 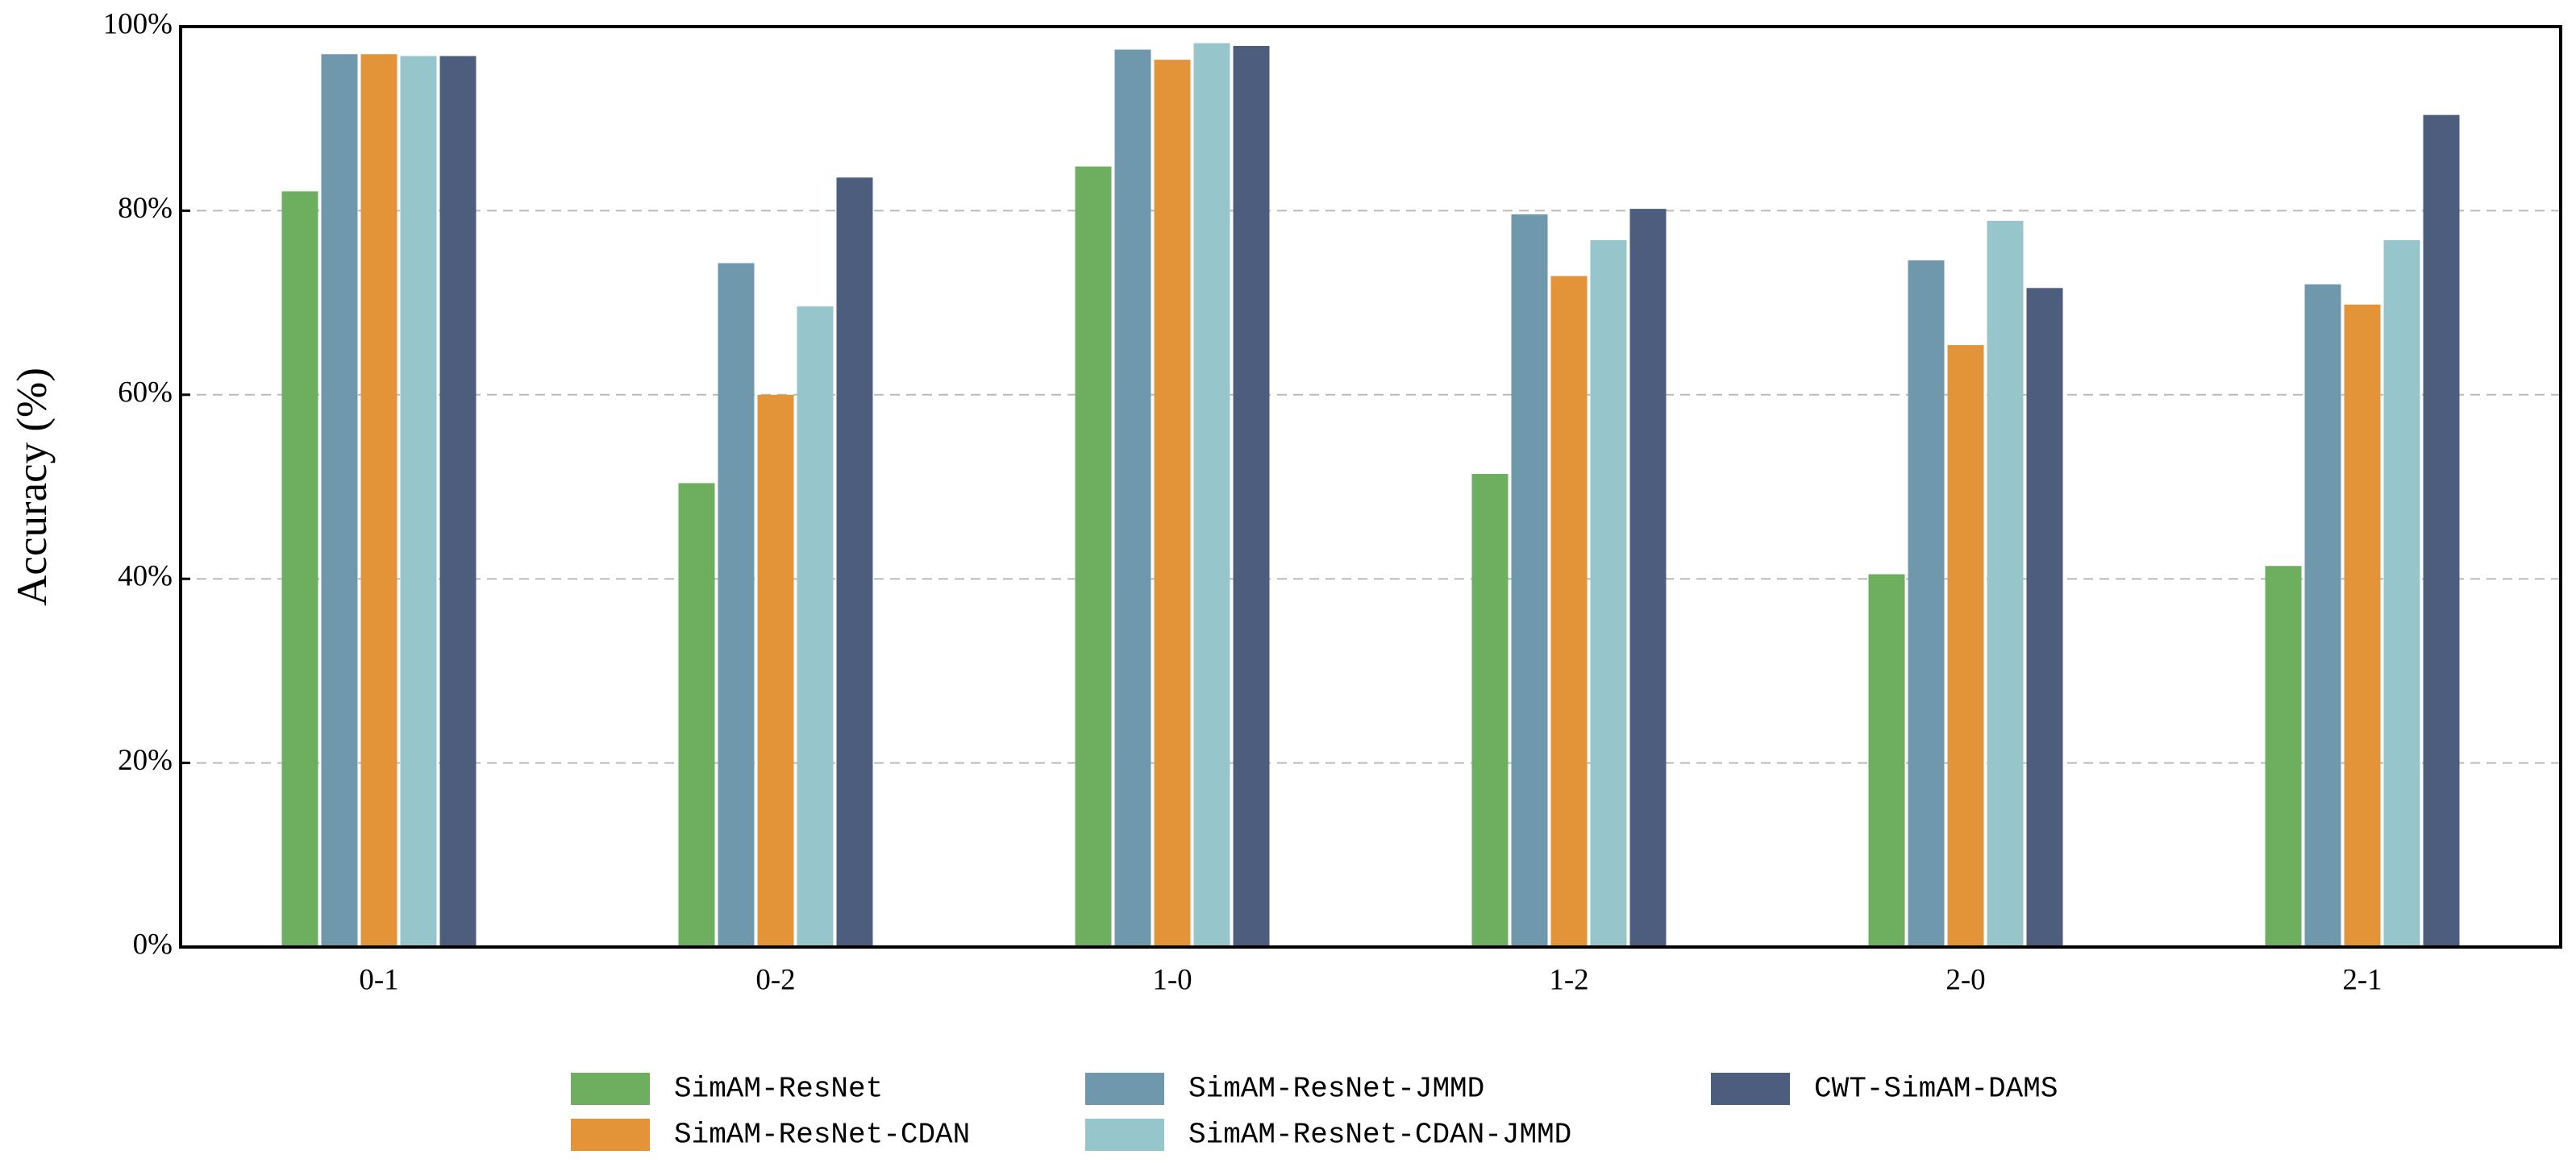 I want to click on y-tick-label: 100%, so click(x=138, y=23).